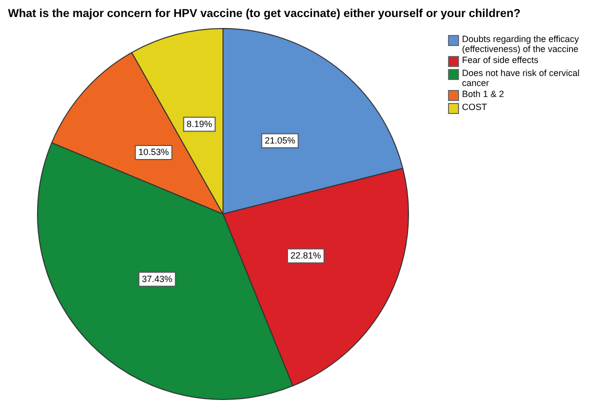 The height and width of the screenshot is (410, 600). Describe the element at coordinates (500, 60) in the screenshot. I see `legend-label: Fear of side effects` at that location.